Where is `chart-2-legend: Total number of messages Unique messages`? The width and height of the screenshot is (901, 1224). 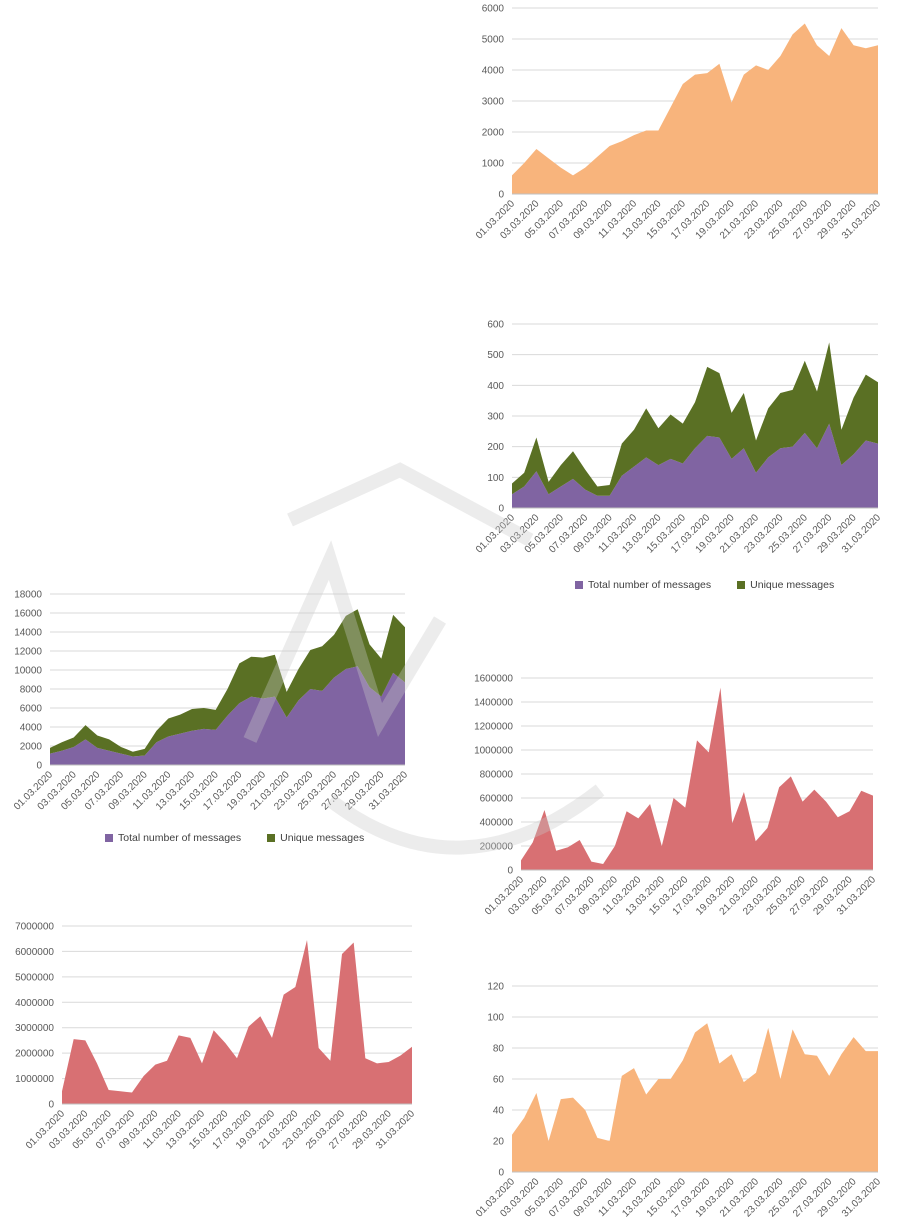
chart-2-legend: Total number of messages Unique messages is located at coordinates (704, 585).